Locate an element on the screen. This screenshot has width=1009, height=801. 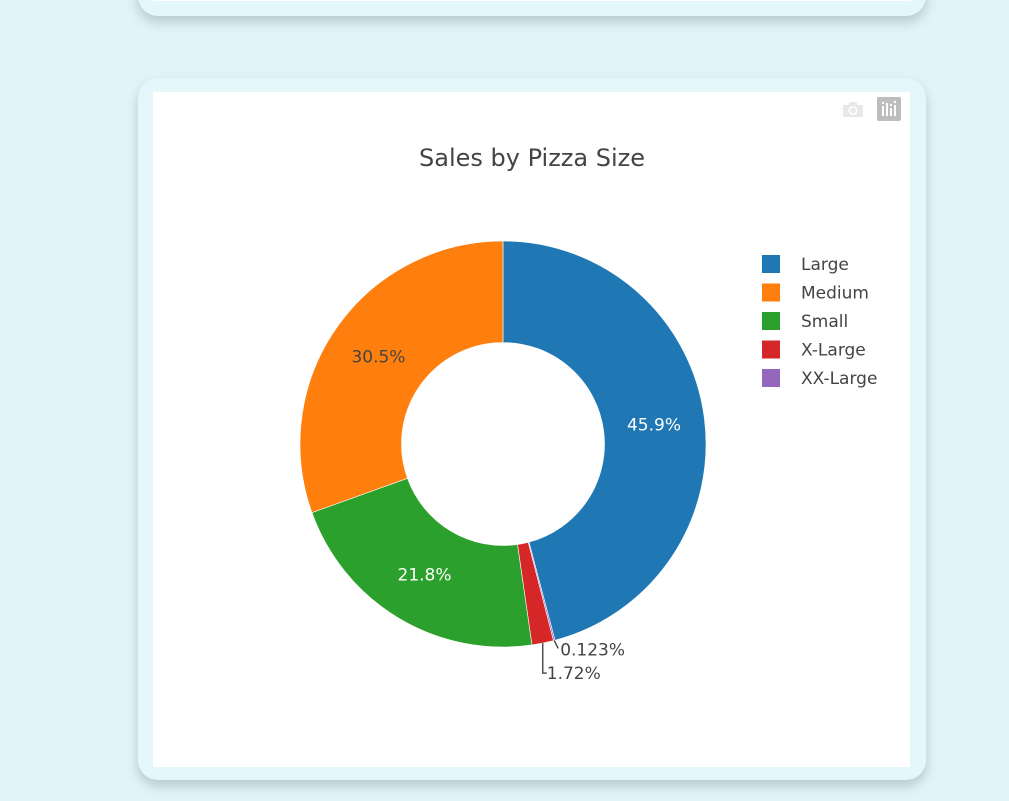
legend-label-medium: Medium is located at coordinates (835, 294).